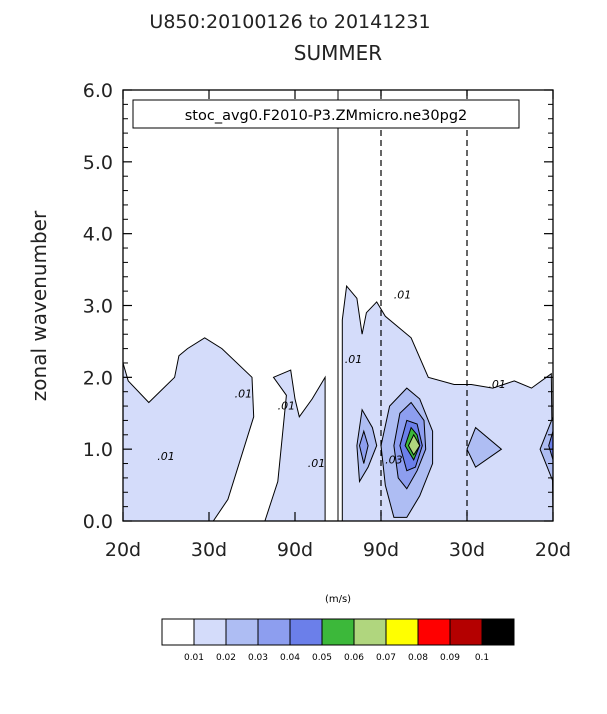 This screenshot has height=714, width=607. I want to click on case-label-box: stoc_avg0.F2010-P3.ZMmicro.ne30pg2, so click(326, 114).